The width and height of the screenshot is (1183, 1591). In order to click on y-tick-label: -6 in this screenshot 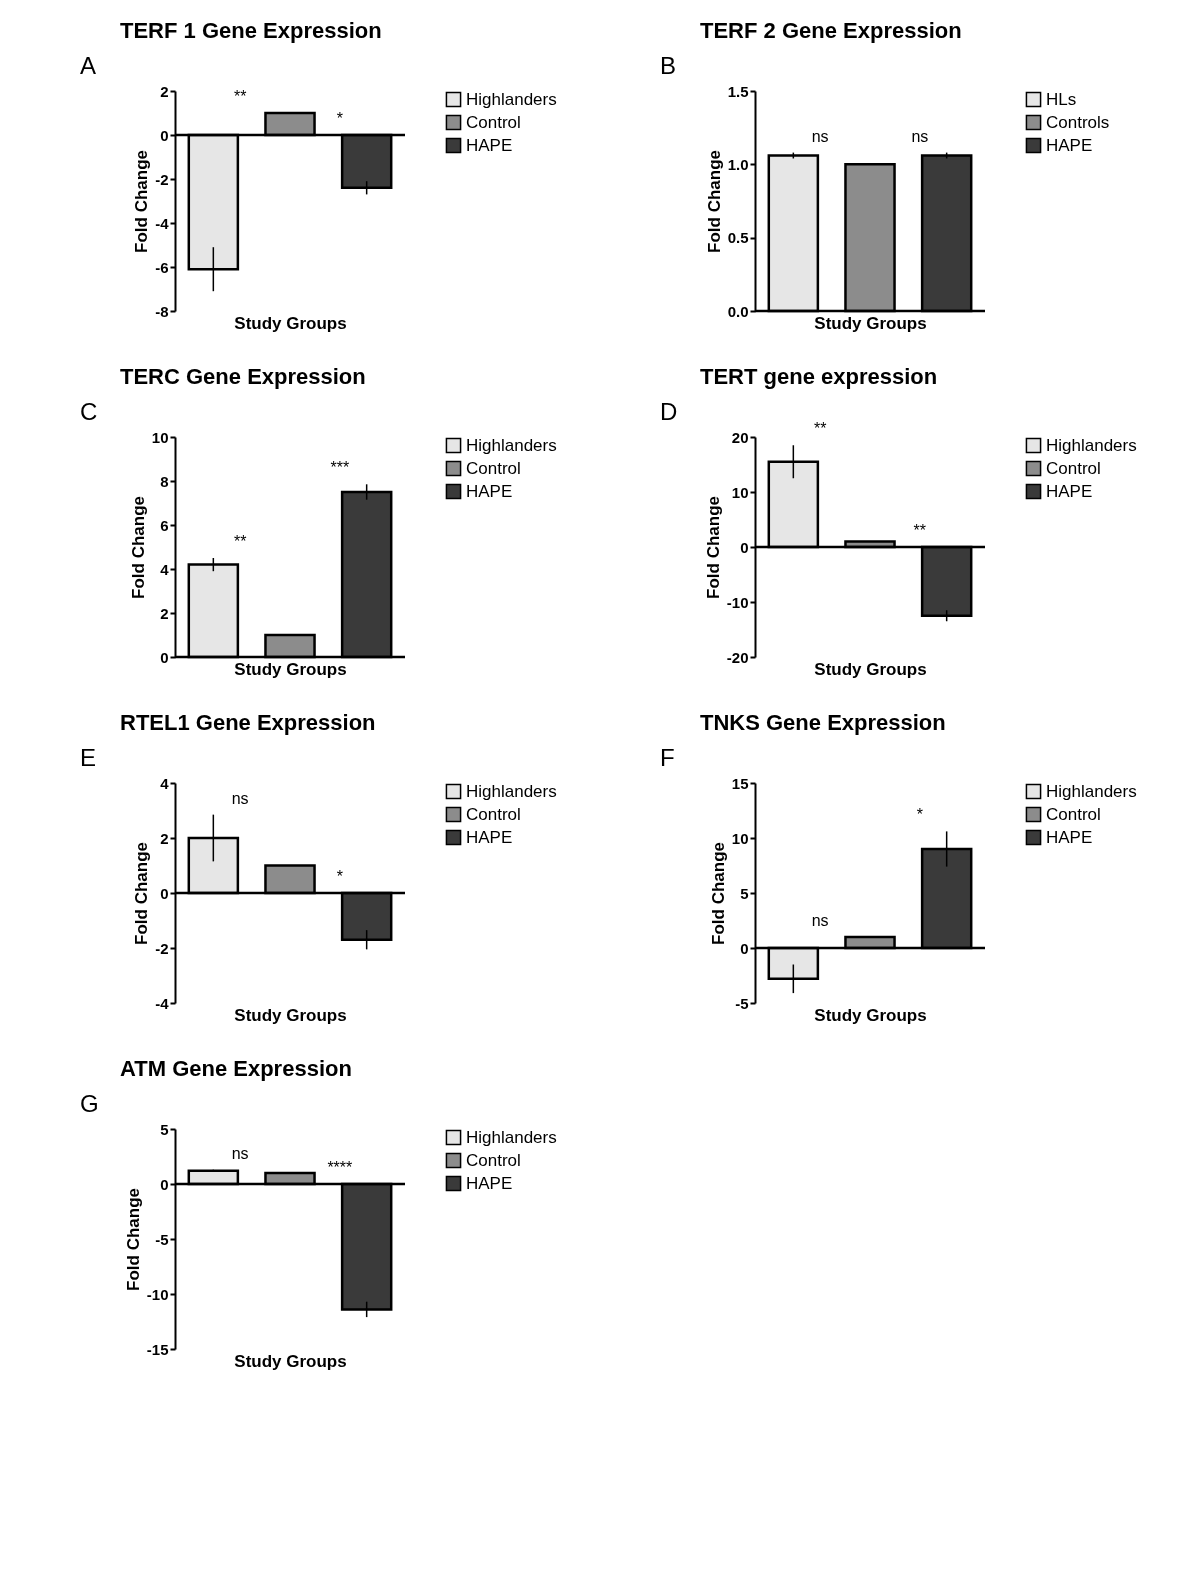, I will do `click(162, 267)`.